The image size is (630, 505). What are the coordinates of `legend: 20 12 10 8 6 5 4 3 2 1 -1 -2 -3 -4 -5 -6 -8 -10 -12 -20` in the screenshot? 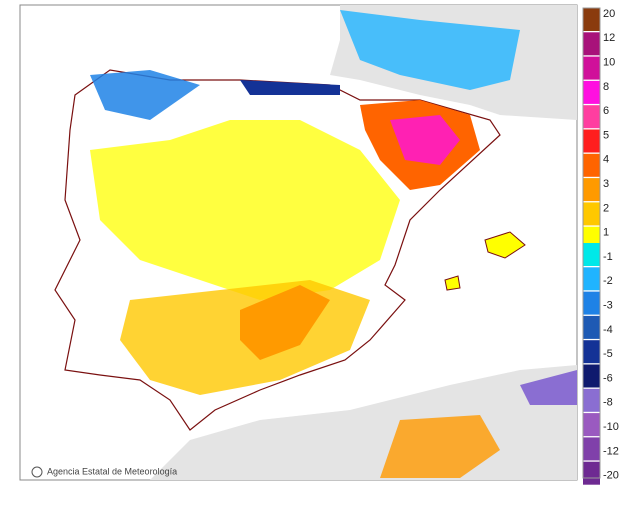 It's located at (600, 246).